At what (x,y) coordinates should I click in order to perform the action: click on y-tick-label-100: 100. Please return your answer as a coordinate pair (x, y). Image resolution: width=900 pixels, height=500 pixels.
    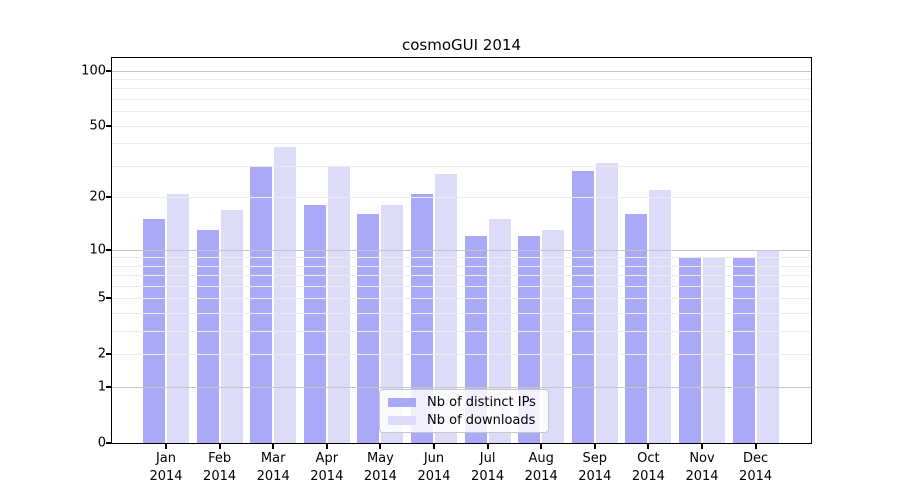
    Looking at the image, I should click on (93, 71).